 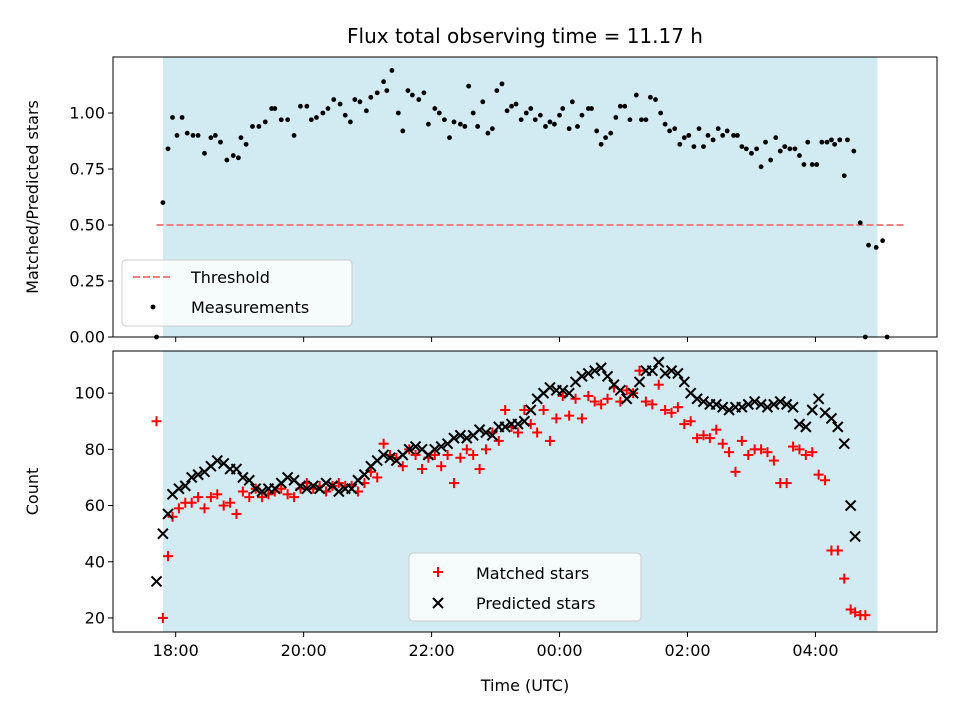 I want to click on top-legend: Threshold Measurements, so click(x=237, y=293).